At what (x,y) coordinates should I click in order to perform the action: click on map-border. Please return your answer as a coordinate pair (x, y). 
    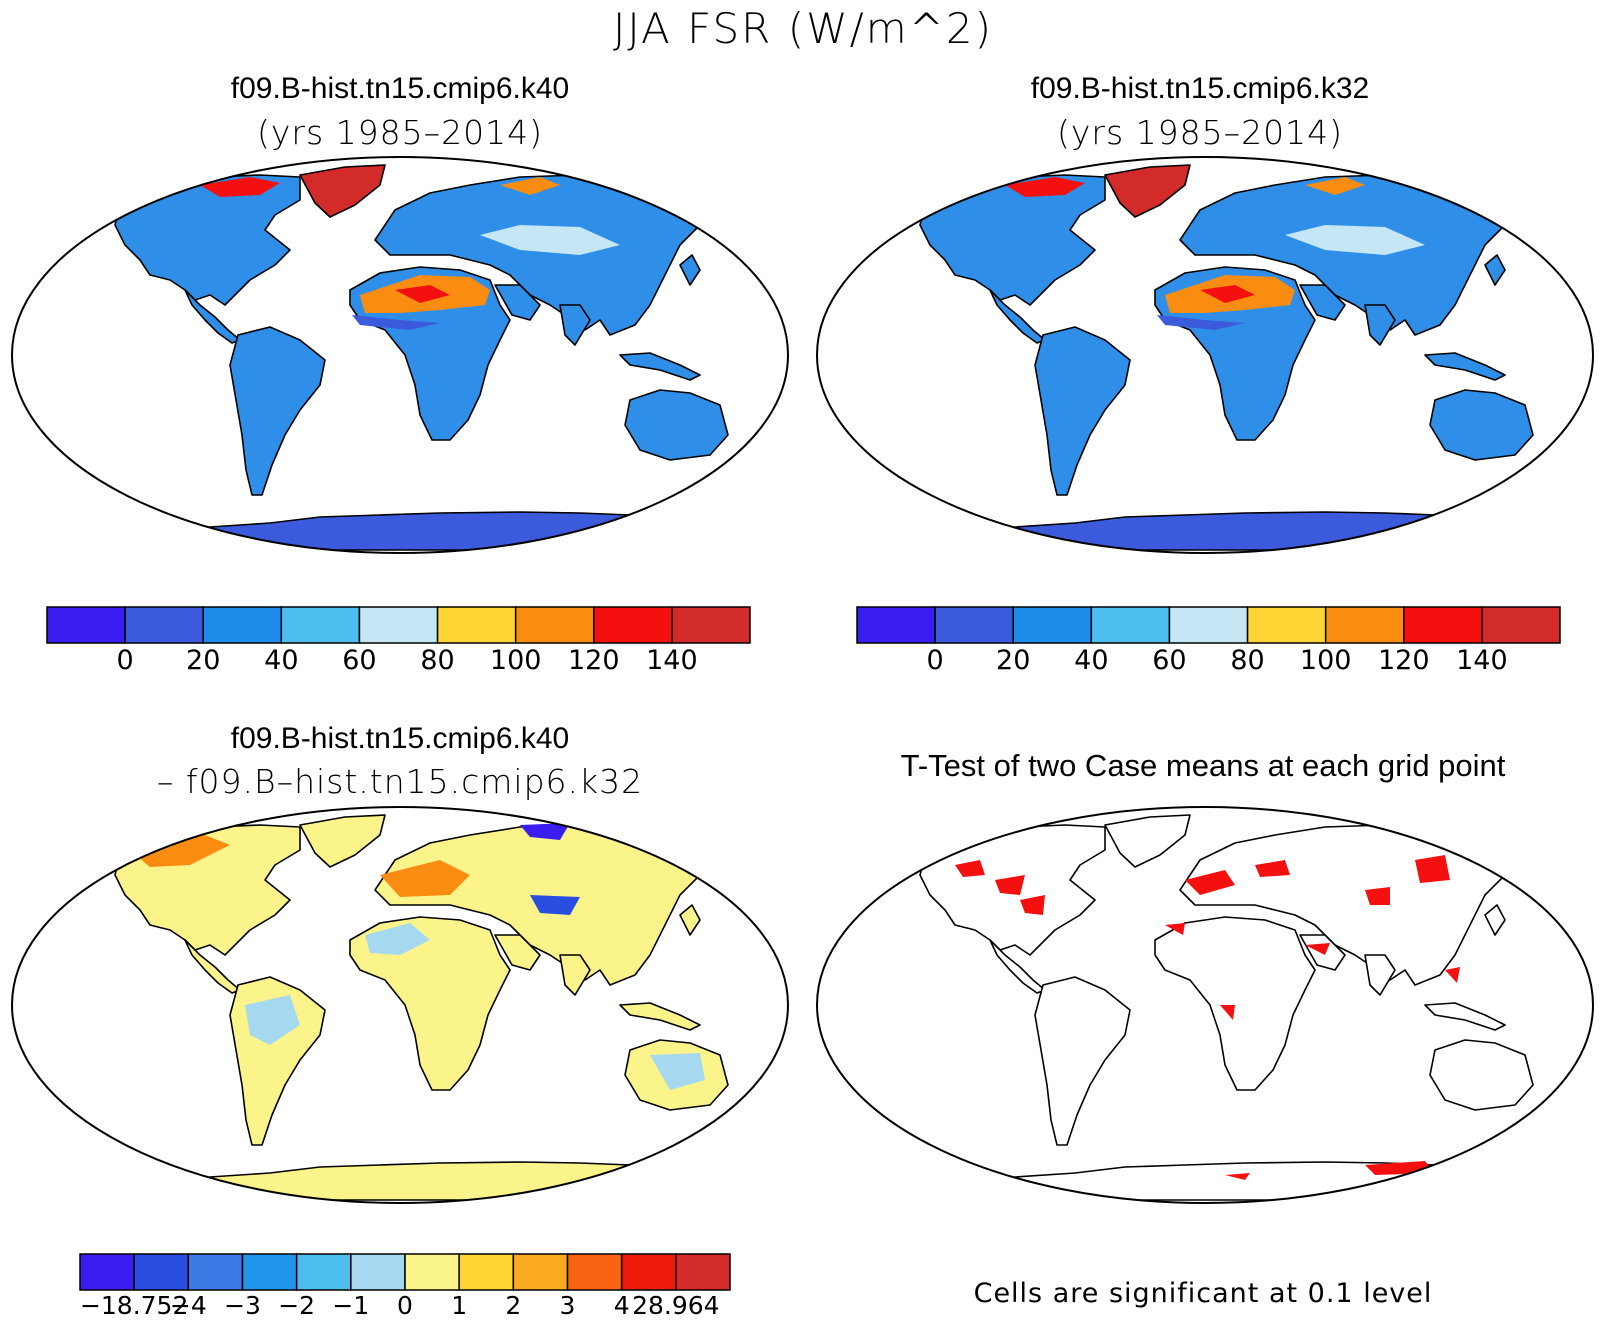
    Looking at the image, I should click on (1205, 1005).